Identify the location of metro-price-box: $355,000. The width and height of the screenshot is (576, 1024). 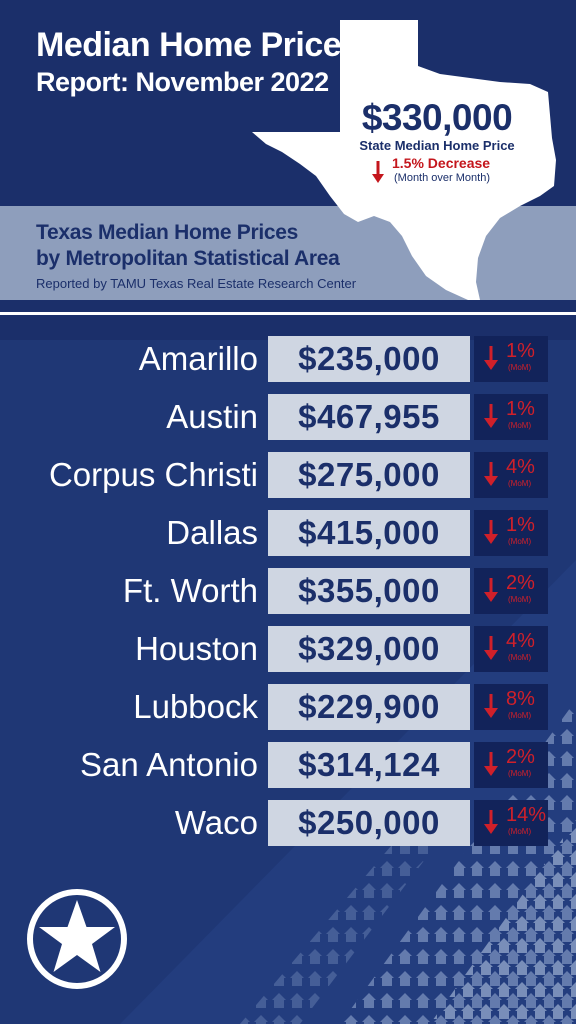
(369, 591).